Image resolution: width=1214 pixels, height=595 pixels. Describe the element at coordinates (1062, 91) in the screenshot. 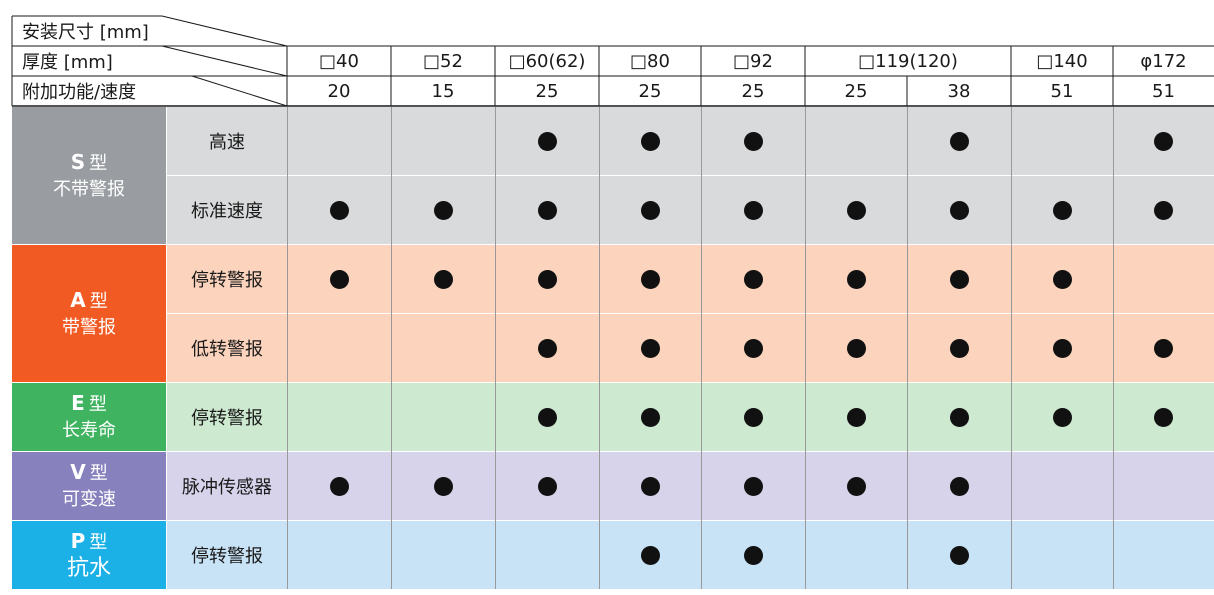

I see `thickness-cell: 51` at that location.